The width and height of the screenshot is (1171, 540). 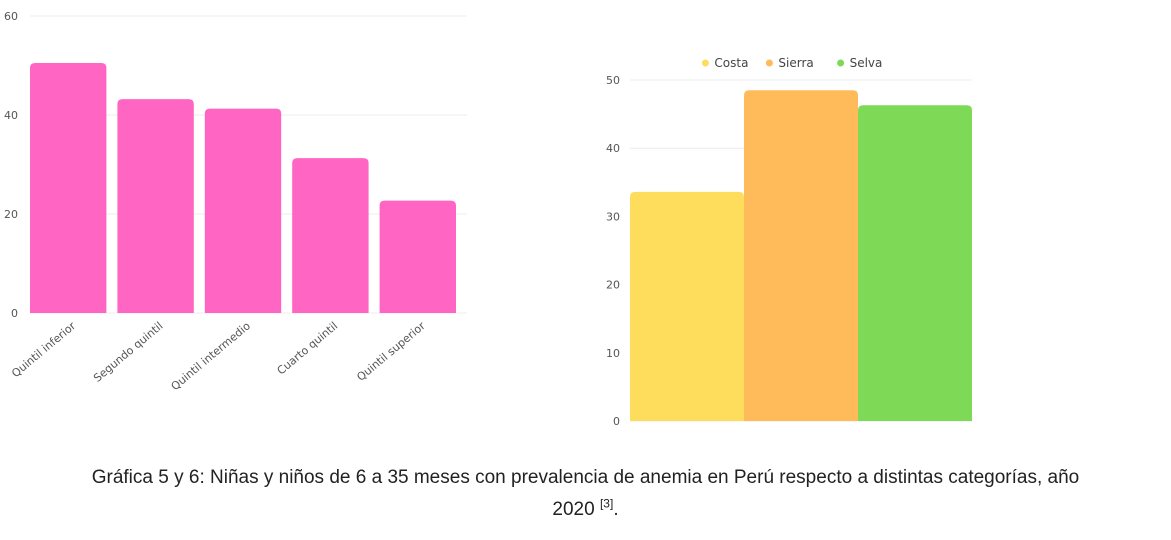 I want to click on bar-costa, so click(x=687, y=306).